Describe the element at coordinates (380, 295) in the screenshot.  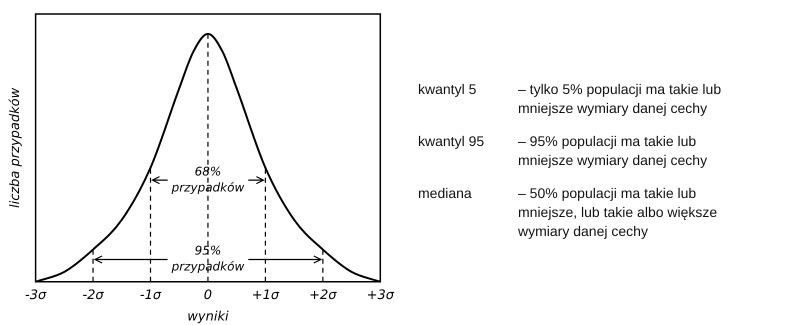
I see `x-tick-label: +3σ` at that location.